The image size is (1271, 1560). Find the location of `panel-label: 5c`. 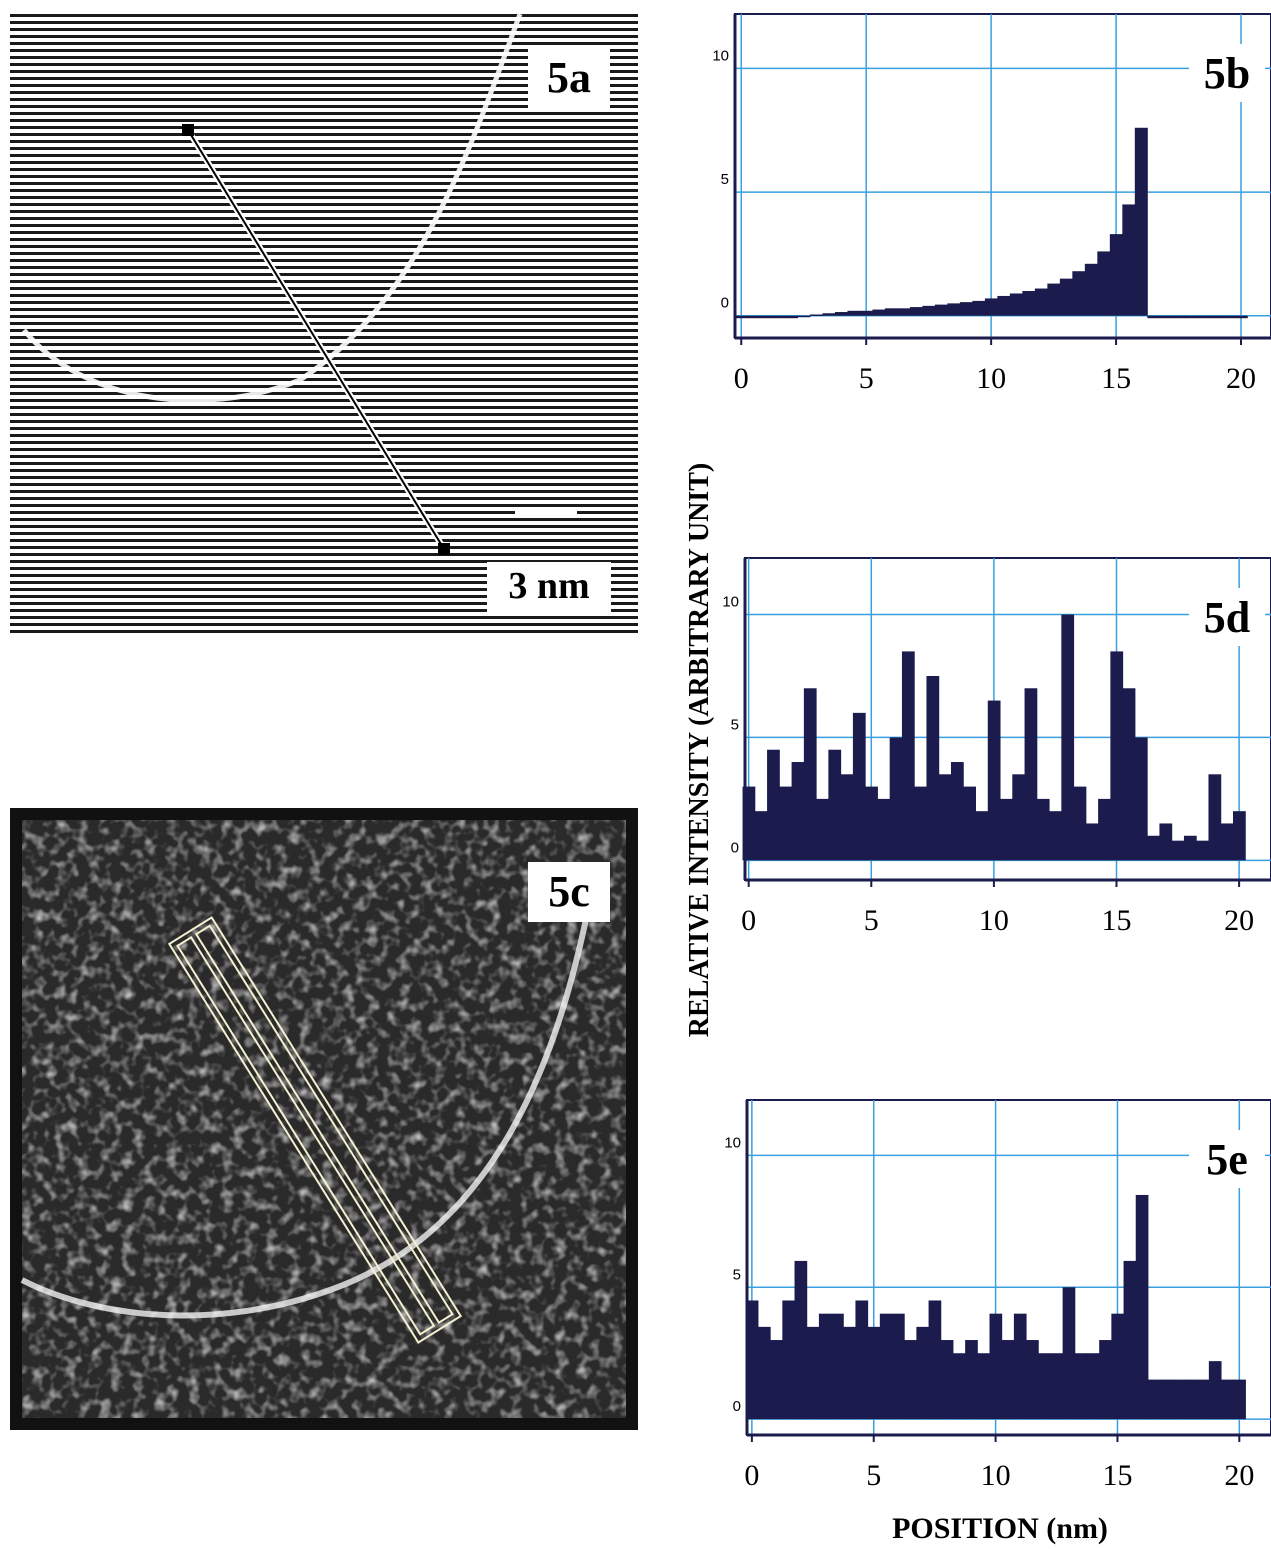

panel-label: 5c is located at coordinates (569, 891).